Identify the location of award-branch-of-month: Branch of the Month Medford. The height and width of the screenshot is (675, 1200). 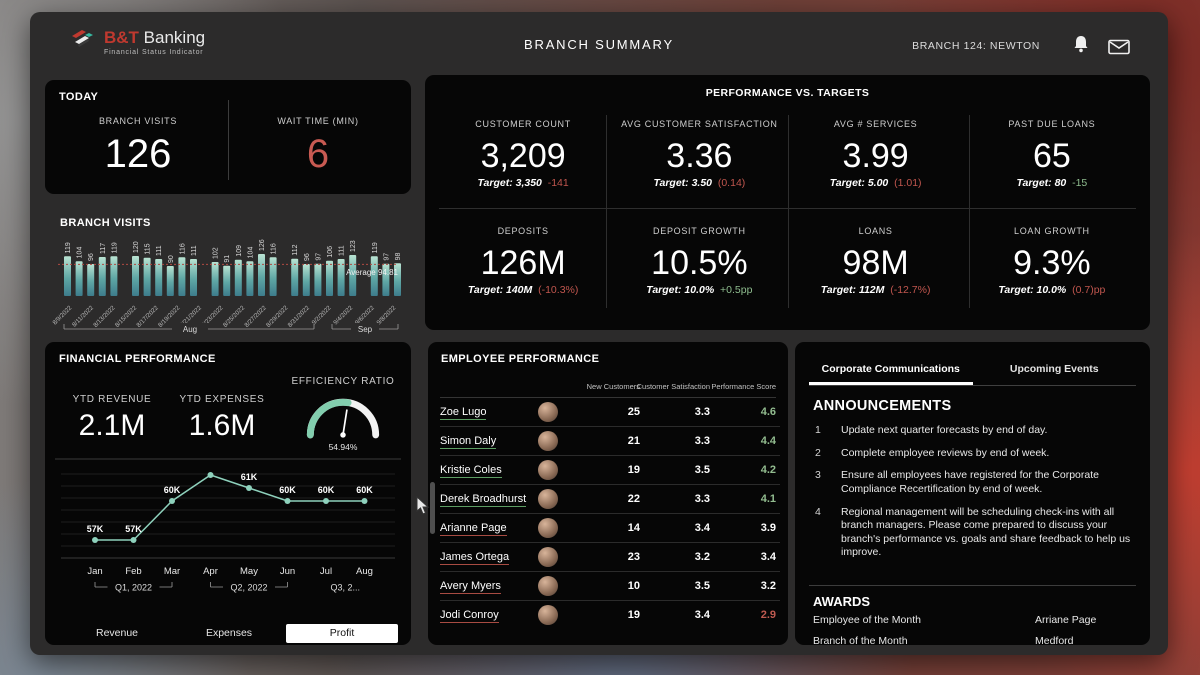
(973, 641).